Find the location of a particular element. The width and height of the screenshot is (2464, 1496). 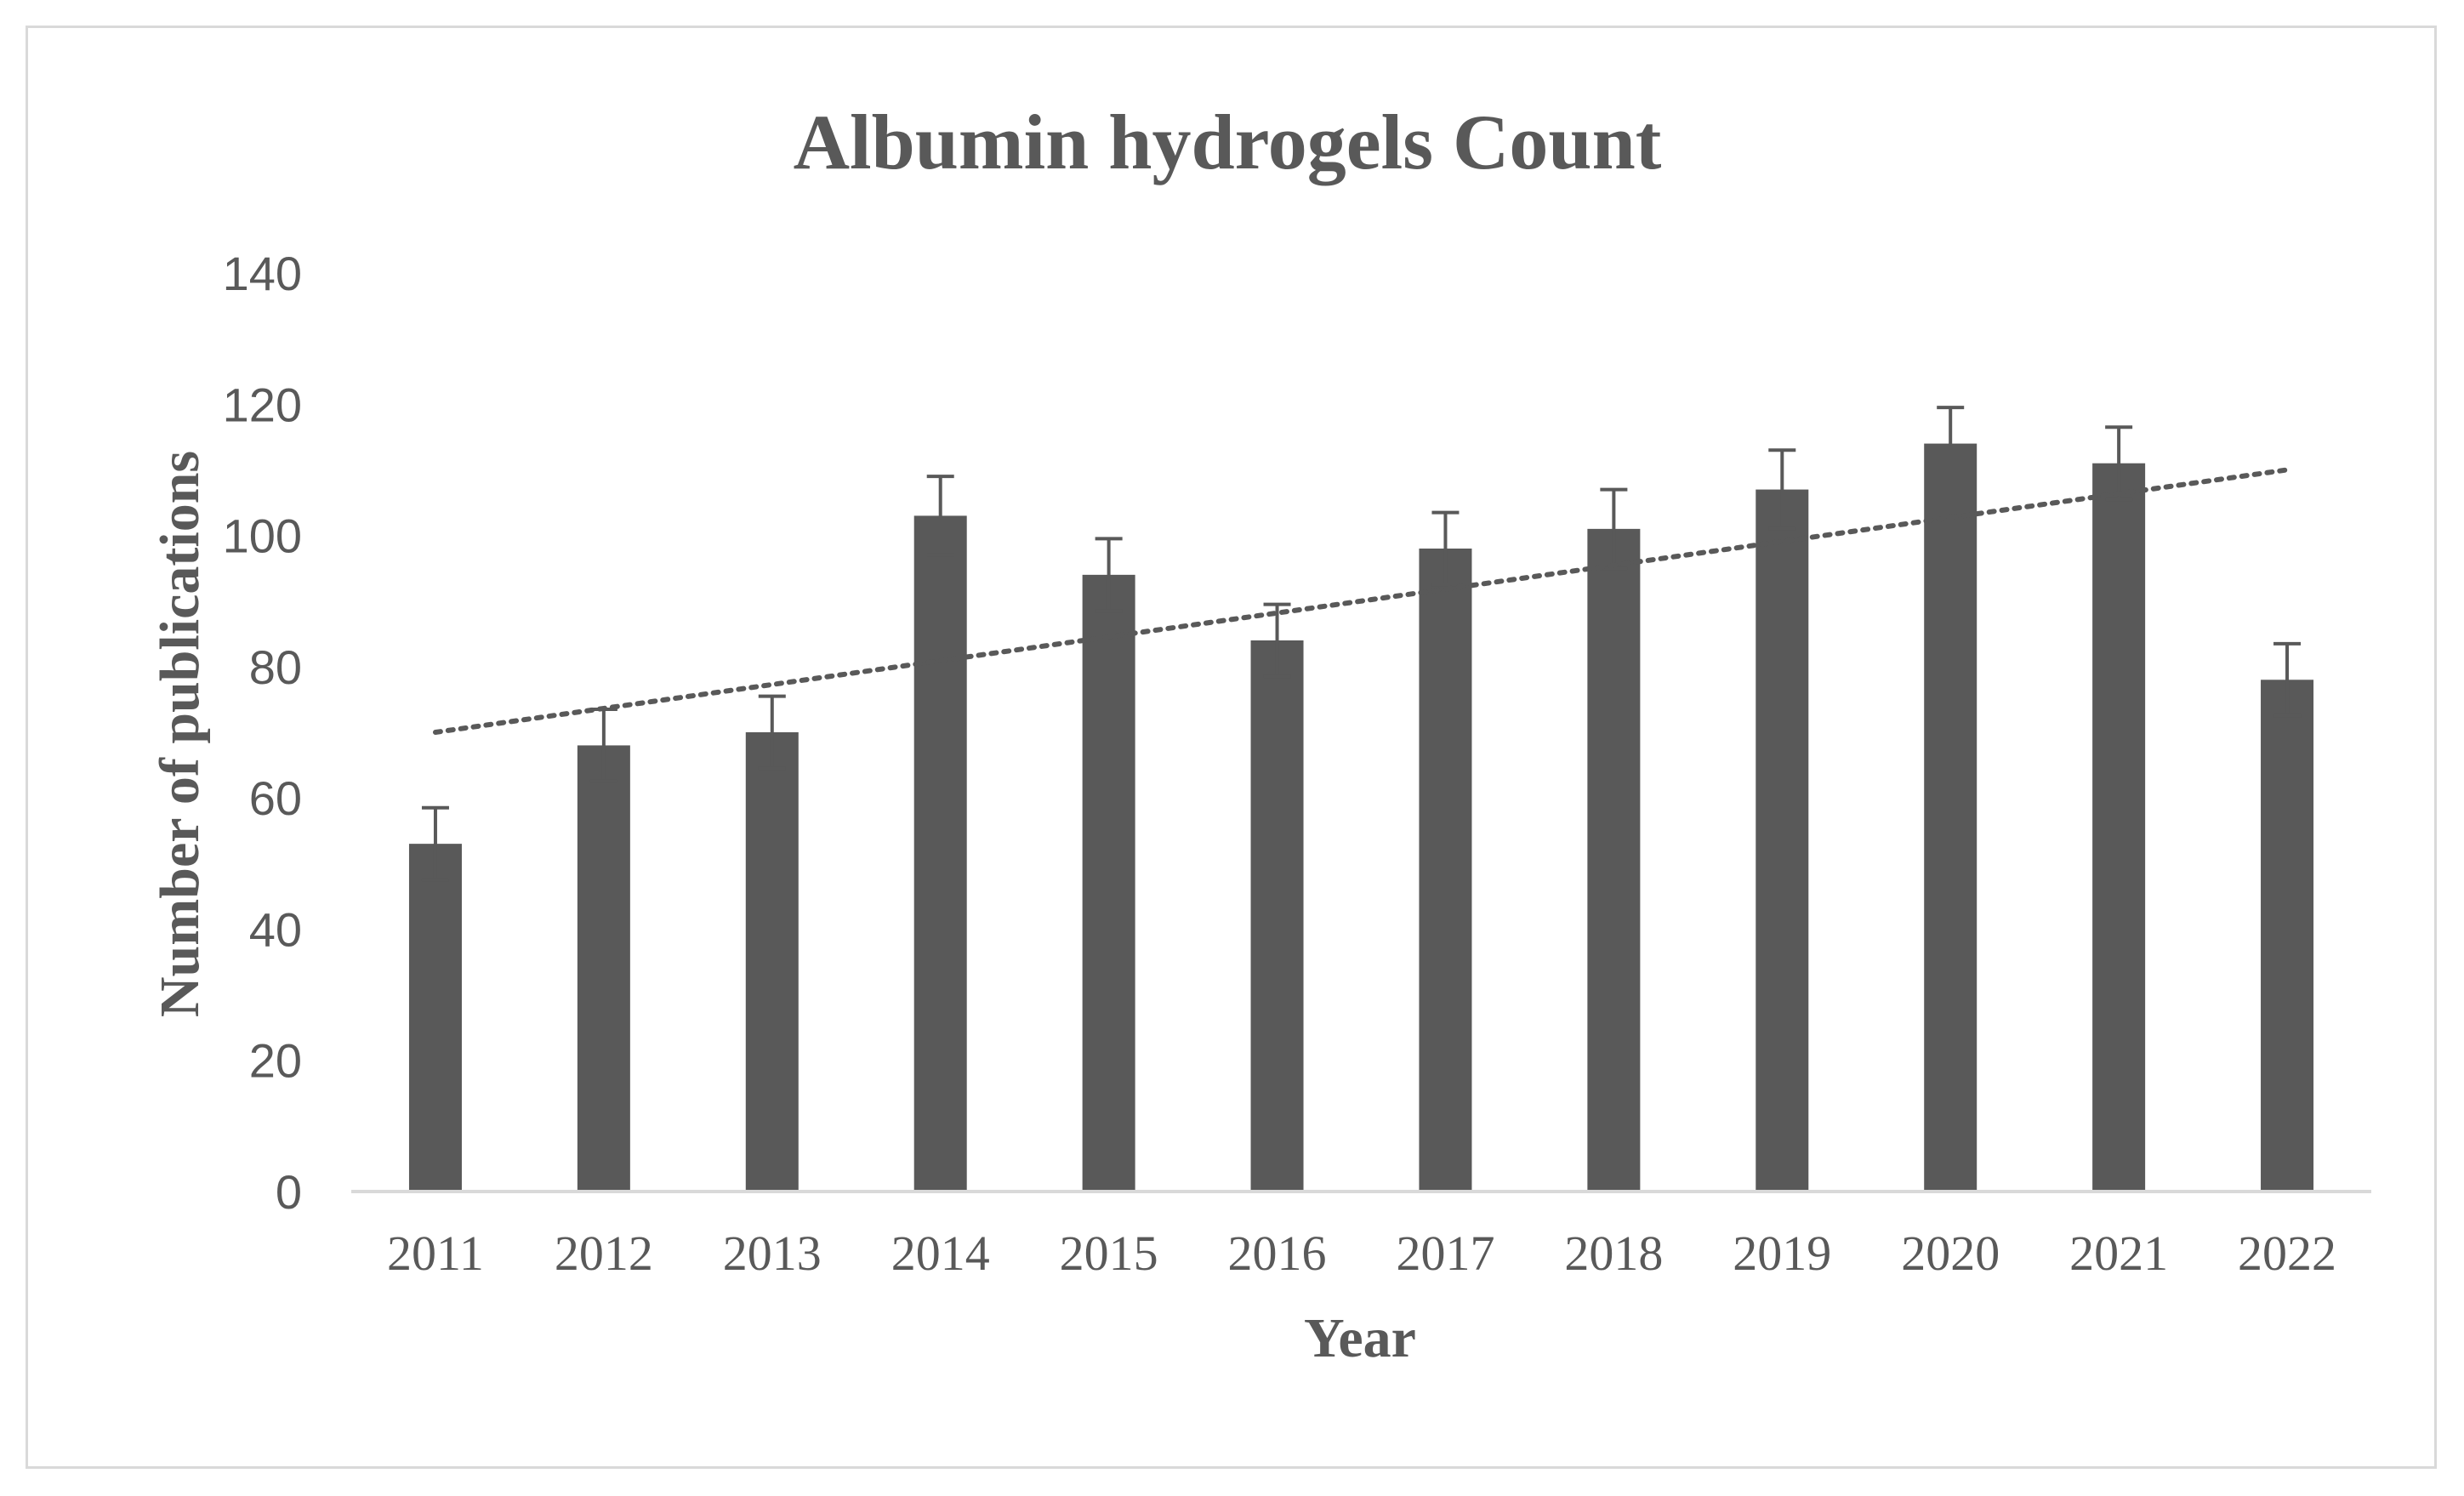

error-bar-2014 is located at coordinates (940, 516).